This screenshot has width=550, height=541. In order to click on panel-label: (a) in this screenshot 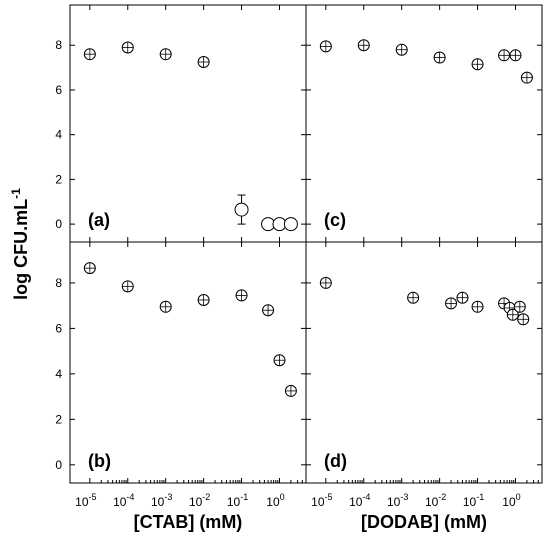, I will do `click(99, 220)`.